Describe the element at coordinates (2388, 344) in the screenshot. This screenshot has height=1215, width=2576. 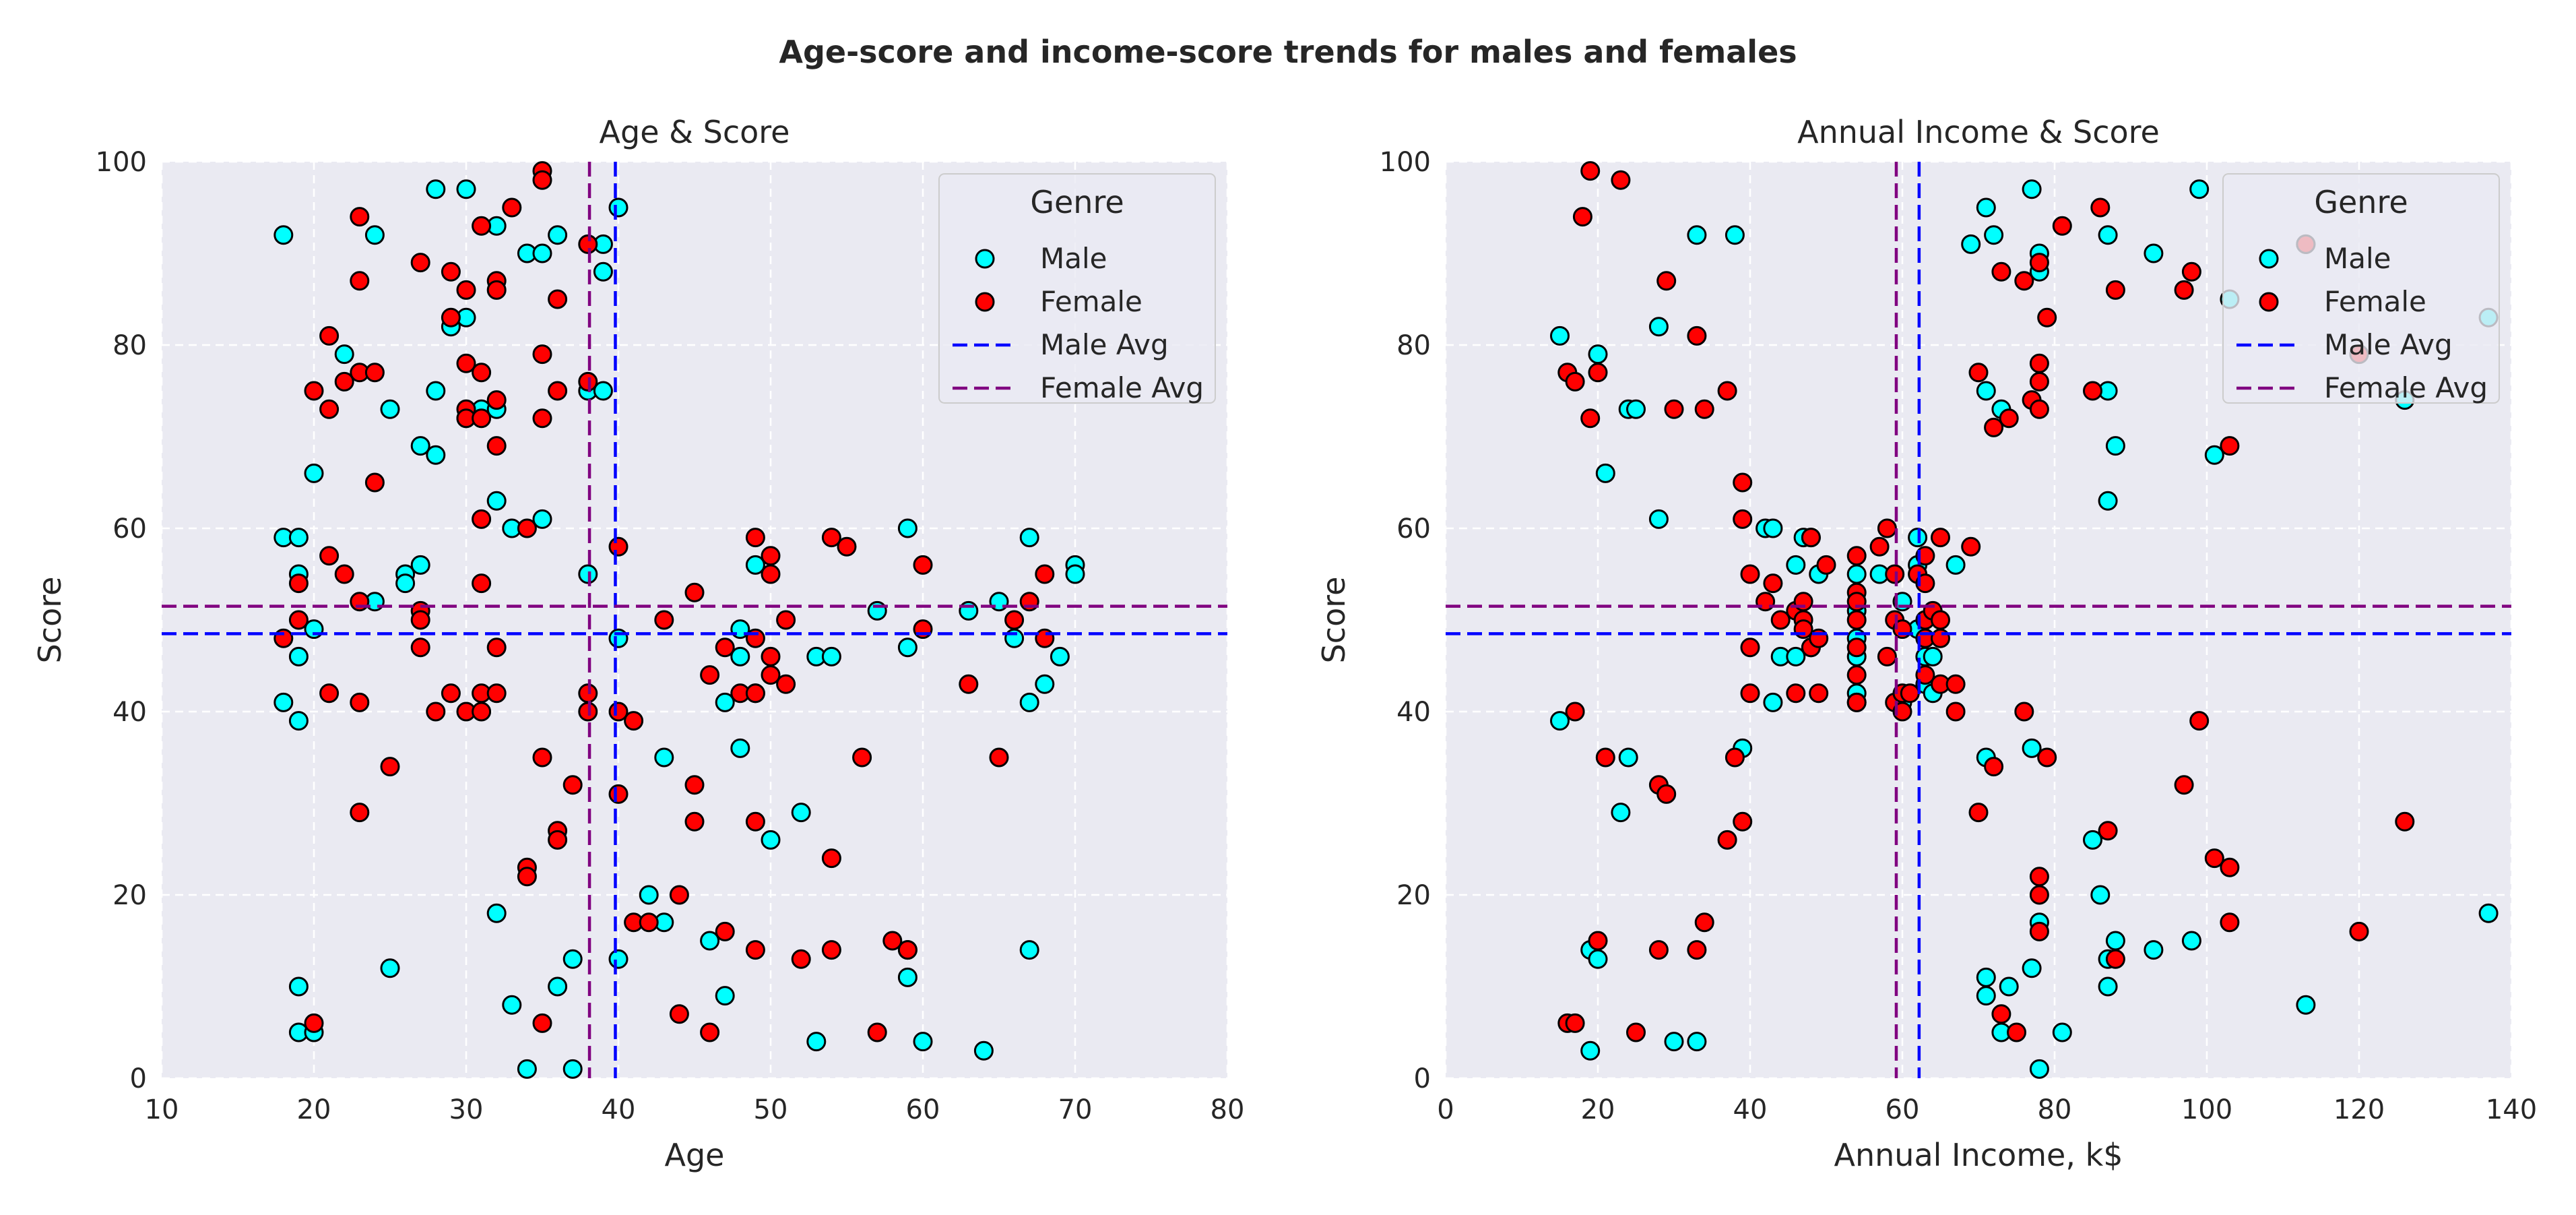
I see `legend-label-male-avg: Male Avg` at that location.